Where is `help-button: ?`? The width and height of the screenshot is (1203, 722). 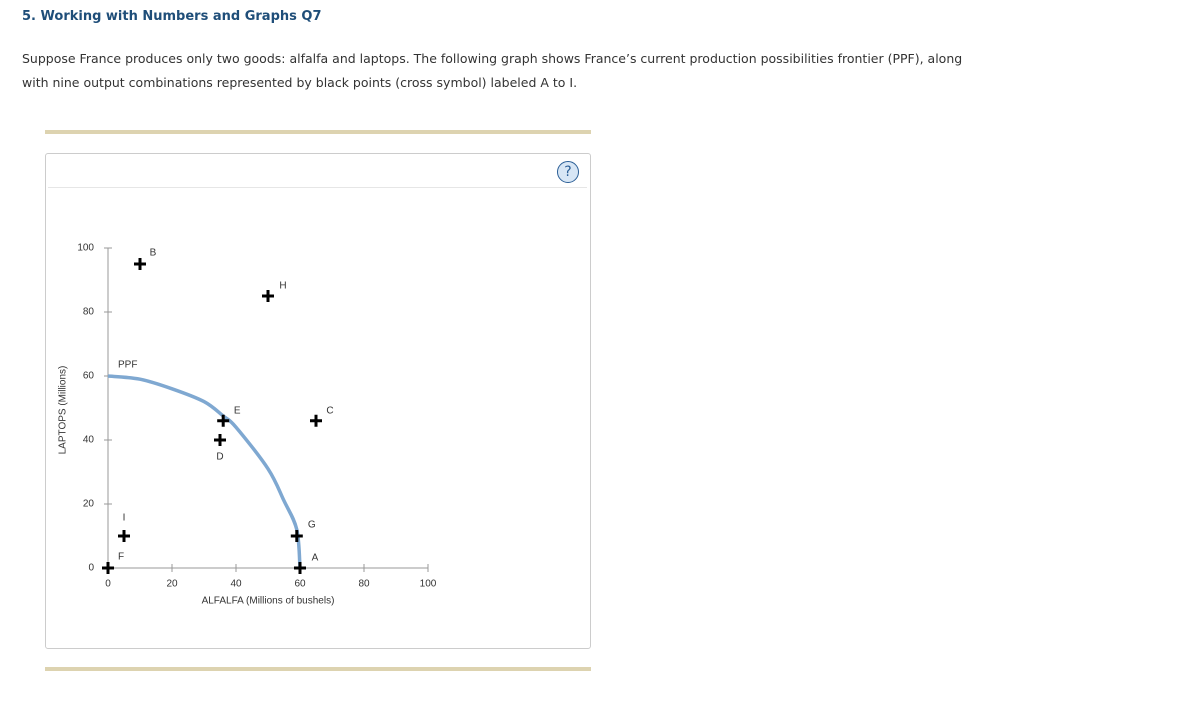
help-button: ? is located at coordinates (568, 172).